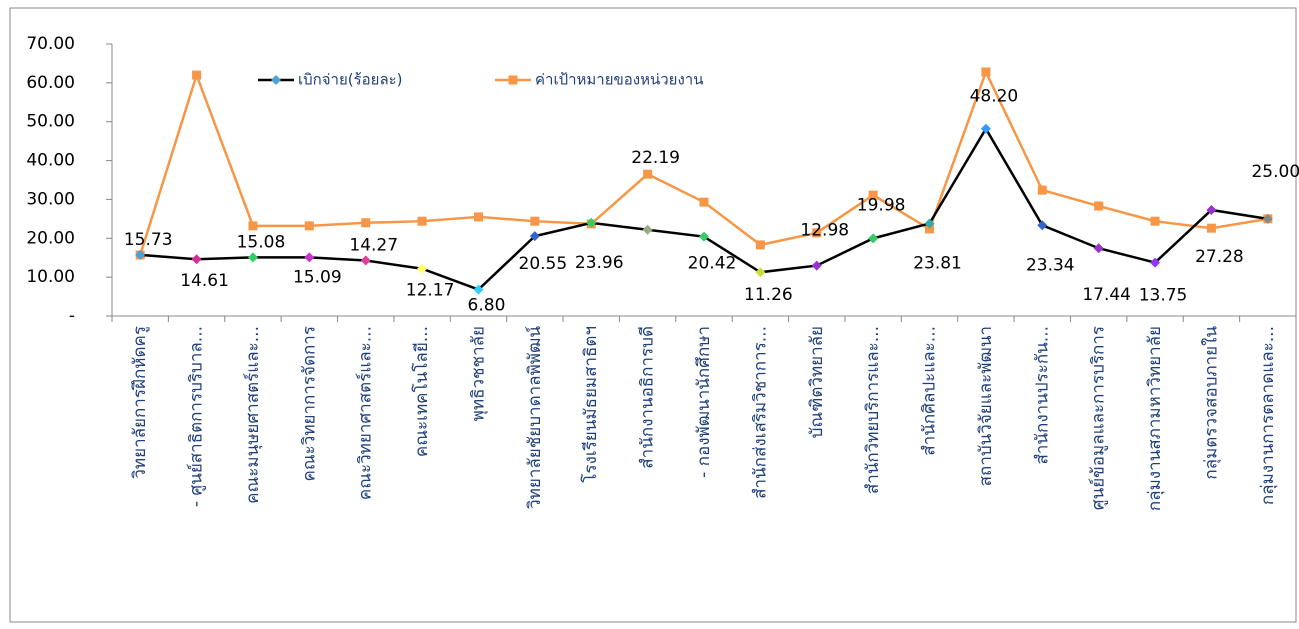  I want to click on y-tick-label: 60.00, so click(50, 83).